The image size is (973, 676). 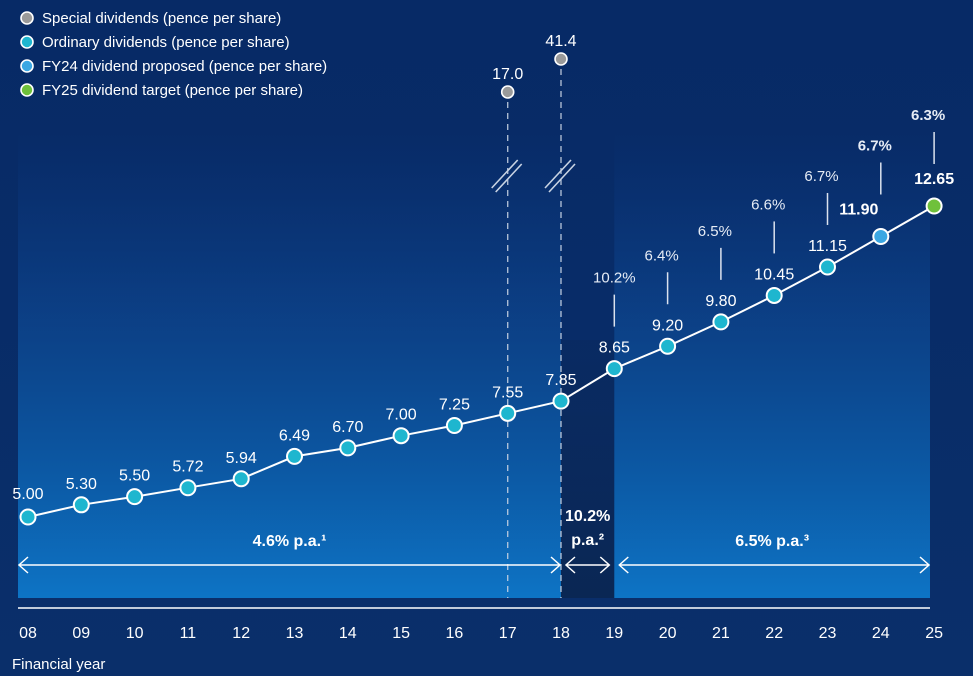 What do you see at coordinates (161, 18) in the screenshot?
I see `legend-label: Special dividends (pence per share)` at bounding box center [161, 18].